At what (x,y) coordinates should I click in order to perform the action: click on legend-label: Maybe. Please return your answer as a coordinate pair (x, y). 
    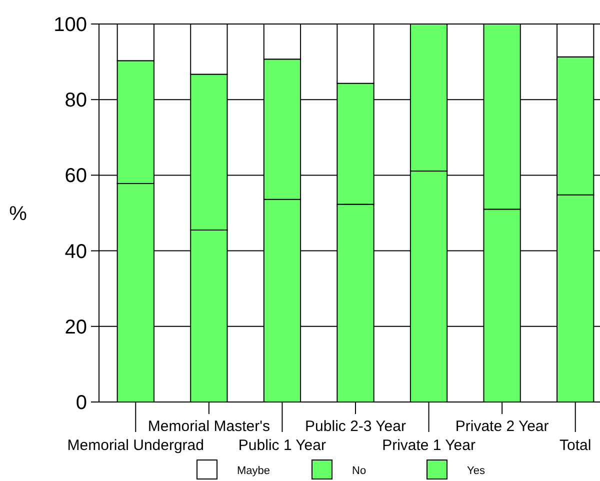
    Looking at the image, I should click on (253, 470).